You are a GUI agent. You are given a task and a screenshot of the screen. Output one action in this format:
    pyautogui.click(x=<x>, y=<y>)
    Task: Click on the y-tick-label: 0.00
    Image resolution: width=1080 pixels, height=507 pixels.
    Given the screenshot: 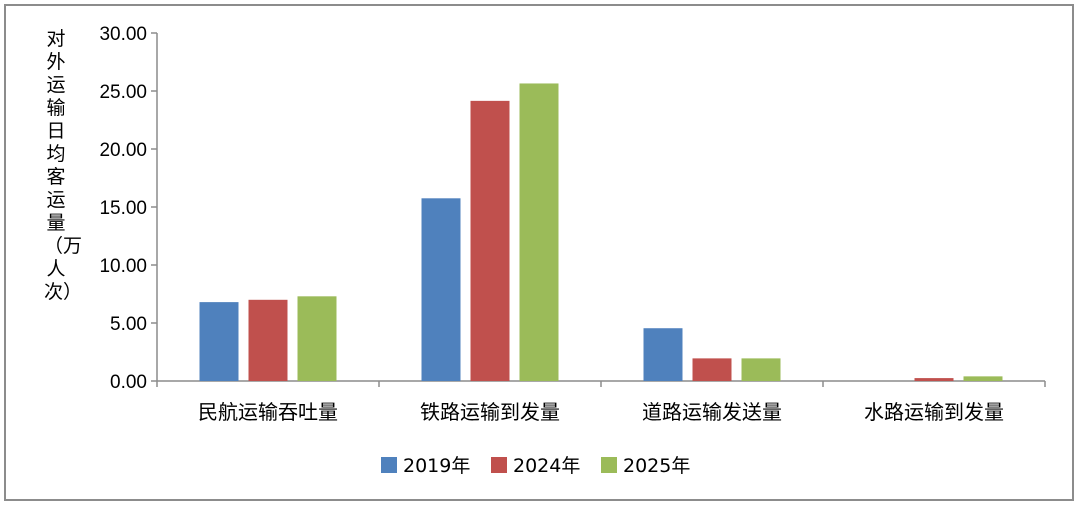 What is the action you would take?
    pyautogui.click(x=128, y=382)
    